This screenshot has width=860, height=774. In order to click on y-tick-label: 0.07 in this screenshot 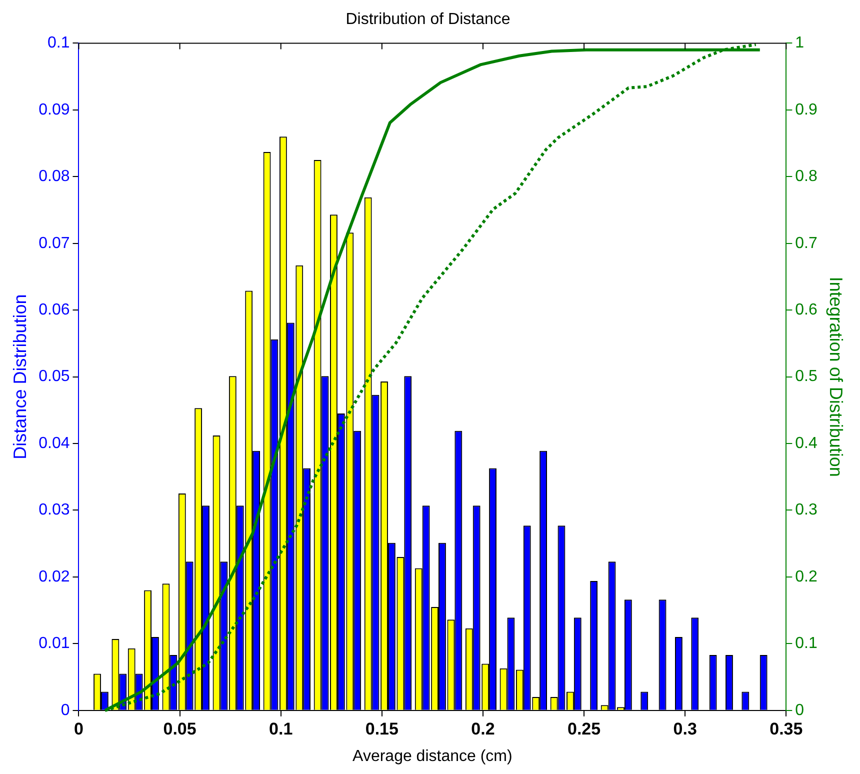, I will do `click(54, 243)`.